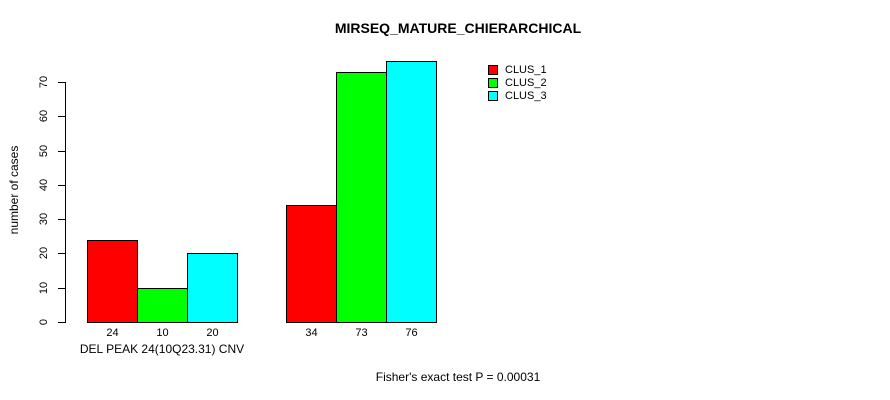 Image resolution: width=890 pixels, height=400 pixels. I want to click on bar-clus_2-group2, so click(361, 197).